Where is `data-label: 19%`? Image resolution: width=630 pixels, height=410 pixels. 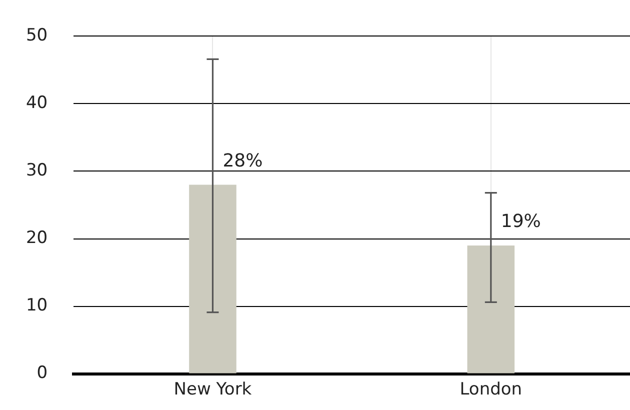
data-label: 19% is located at coordinates (520, 221).